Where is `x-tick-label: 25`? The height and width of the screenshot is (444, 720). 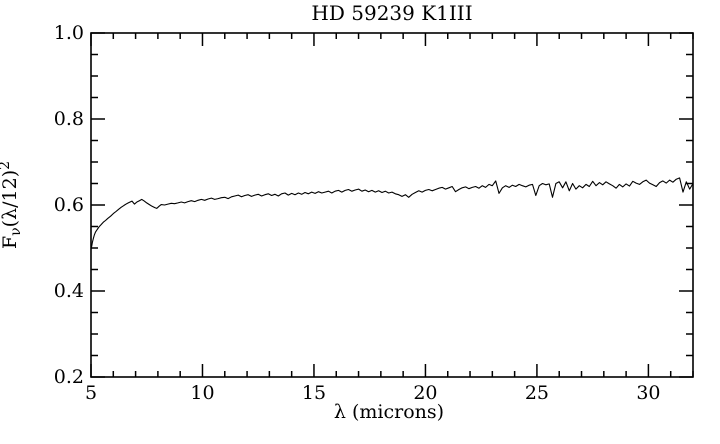
x-tick-label: 25 is located at coordinates (537, 393).